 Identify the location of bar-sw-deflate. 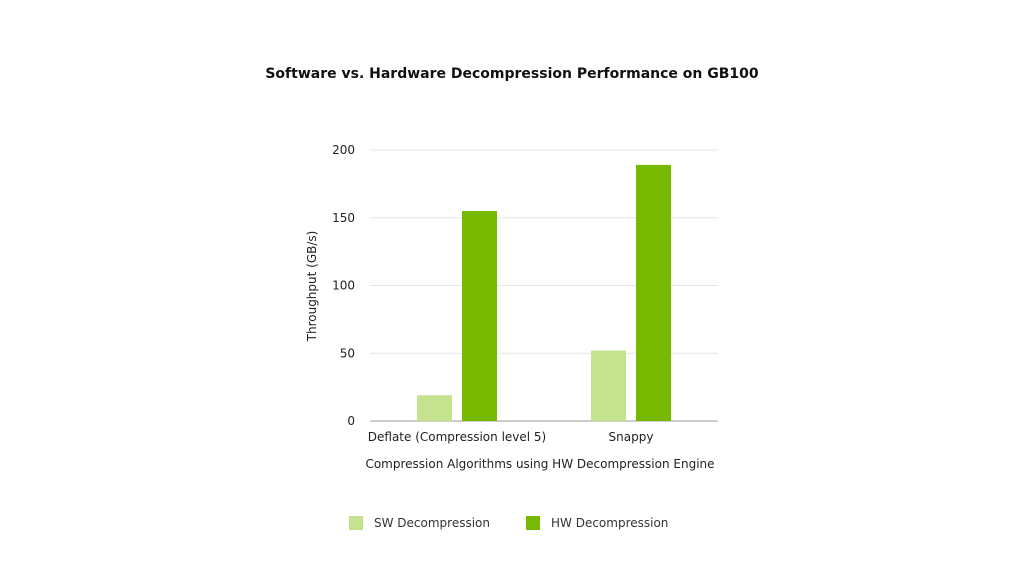
(434, 408).